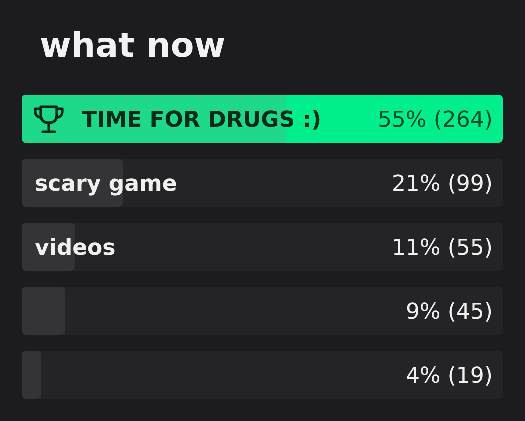 Image resolution: width=525 pixels, height=421 pixels. What do you see at coordinates (106, 184) in the screenshot?
I see `y-tick-label: scary game` at bounding box center [106, 184].